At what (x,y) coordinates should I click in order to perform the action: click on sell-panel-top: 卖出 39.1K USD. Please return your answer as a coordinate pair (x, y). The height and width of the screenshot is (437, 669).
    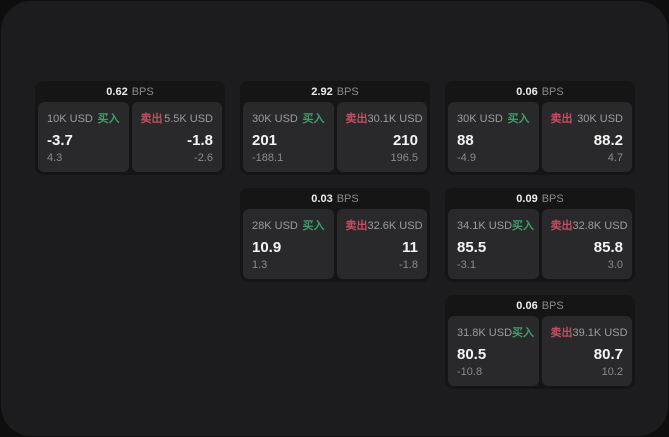
    Looking at the image, I should click on (589, 332).